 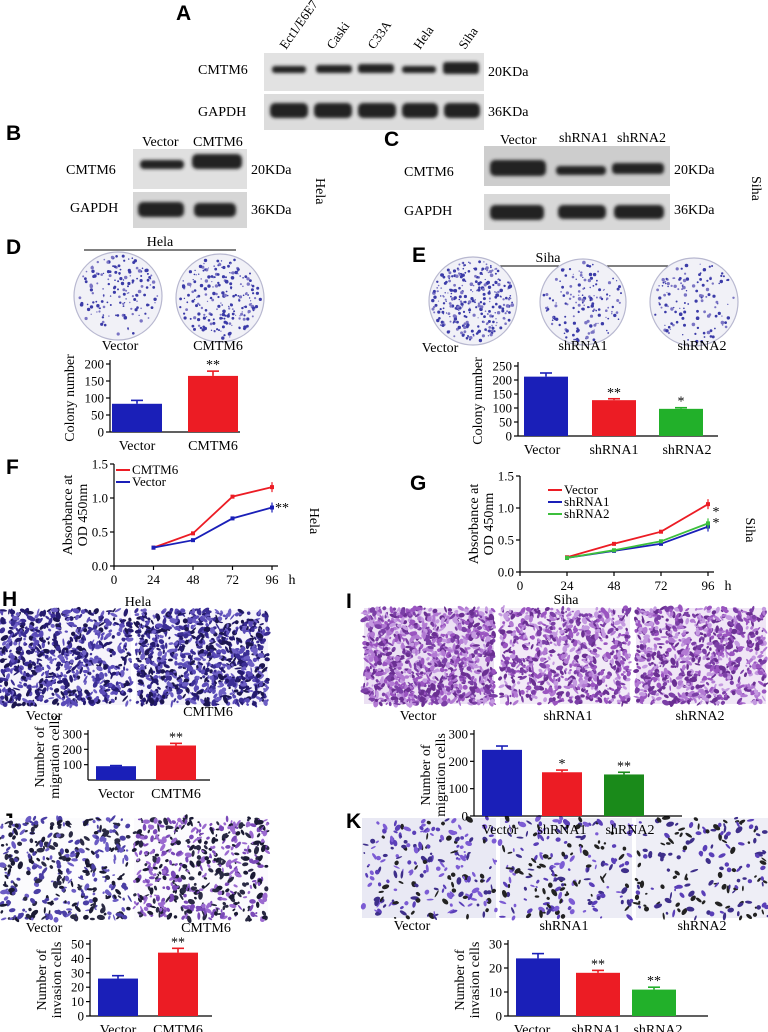 What do you see at coordinates (582, 346) in the screenshot?
I see `panel-e-dish-label: shRNA1` at bounding box center [582, 346].